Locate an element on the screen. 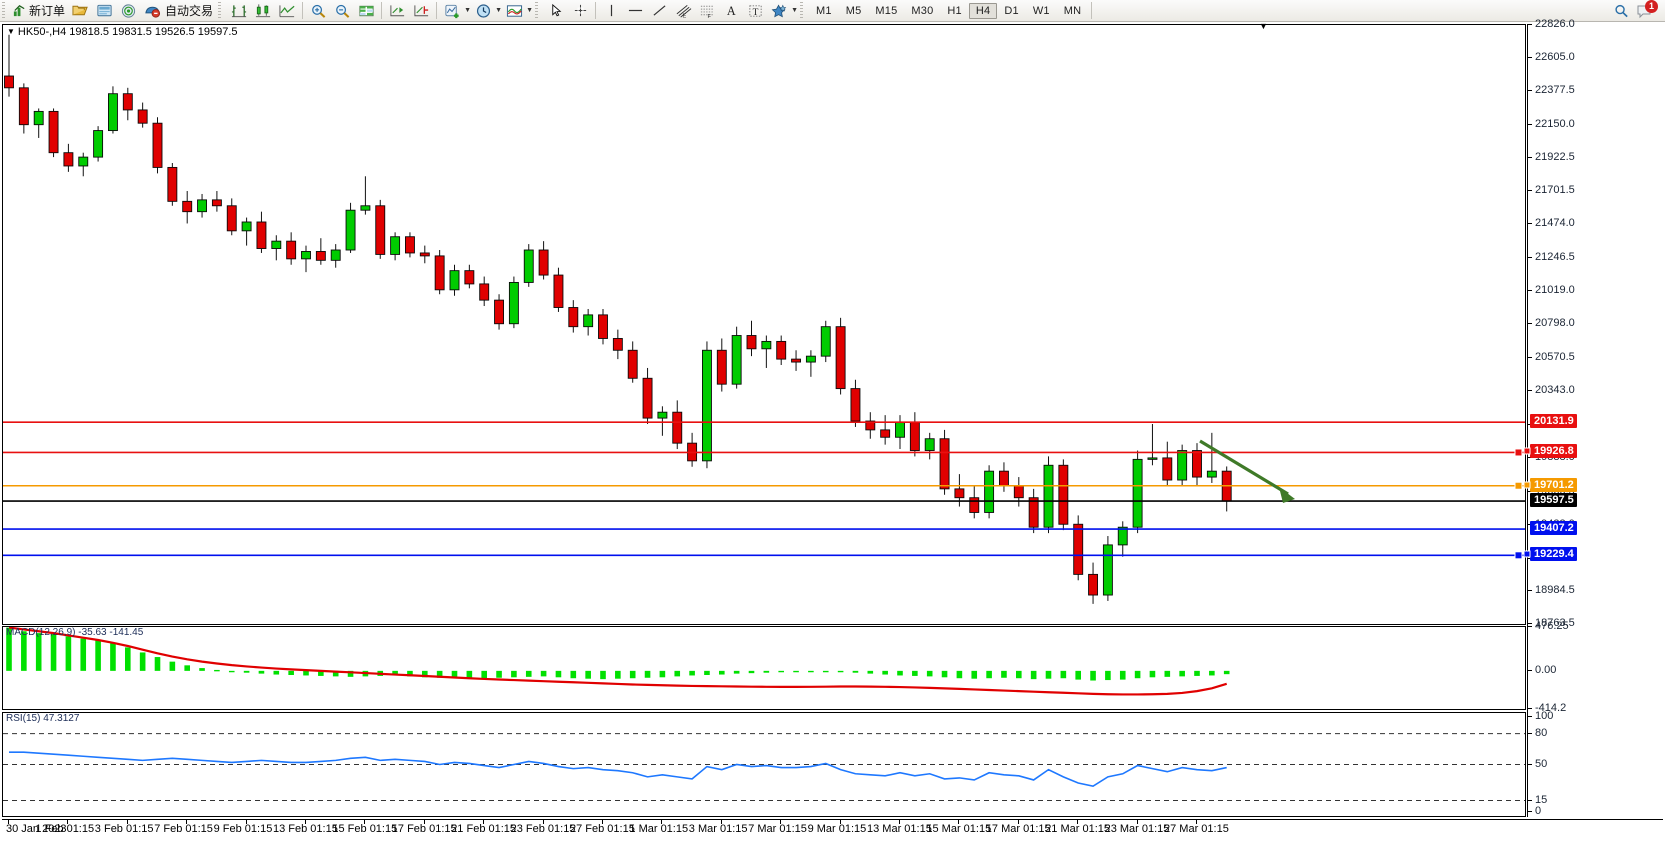 The height and width of the screenshot is (841, 1665). text-label-button: T is located at coordinates (755, 11).